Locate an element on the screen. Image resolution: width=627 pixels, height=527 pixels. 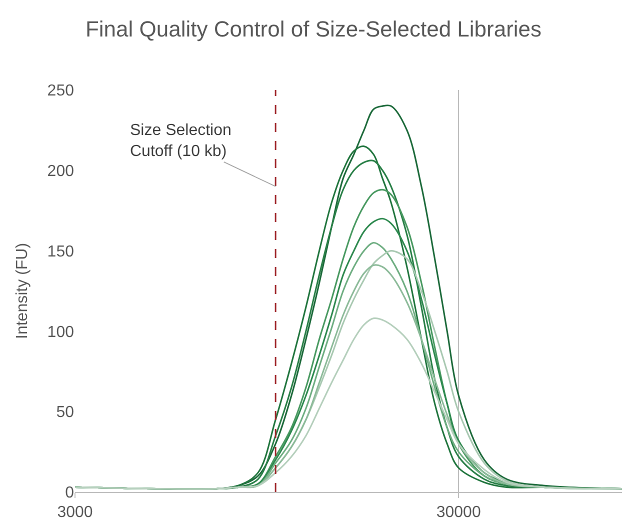
chart-title: Final Quality Control of Size-Selected Libraries is located at coordinates (313, 29).